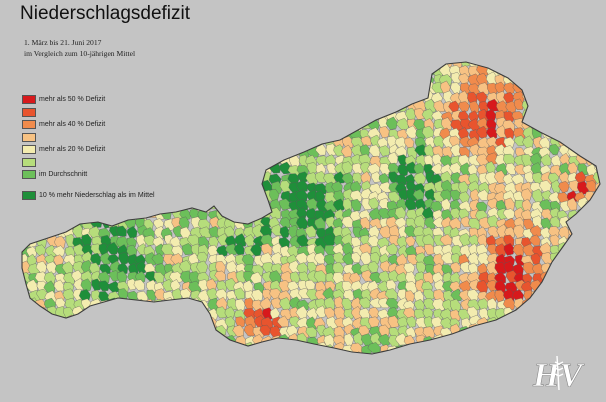 The image size is (606, 402). Describe the element at coordinates (72, 149) in the screenshot. I see `legend-label-5: mehr als 20 % Defizit` at that location.